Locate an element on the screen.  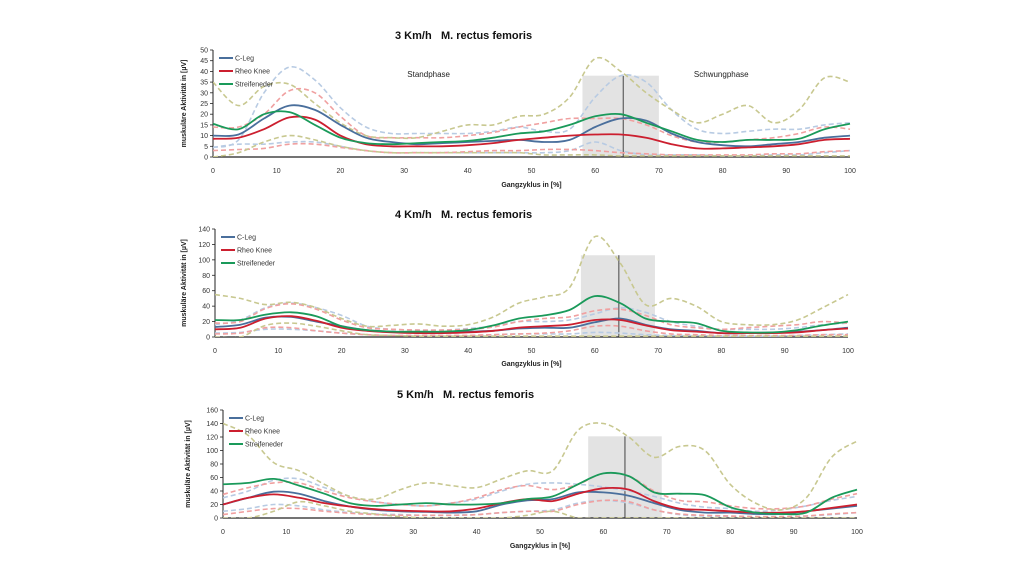
chart-title-speed: 3 Km/h is located at coordinates (413, 36).